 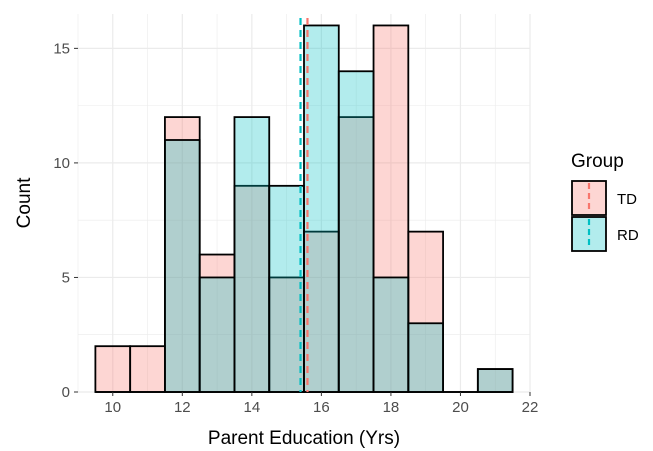 I want to click on y-axis-title: Count, so click(x=24, y=202).